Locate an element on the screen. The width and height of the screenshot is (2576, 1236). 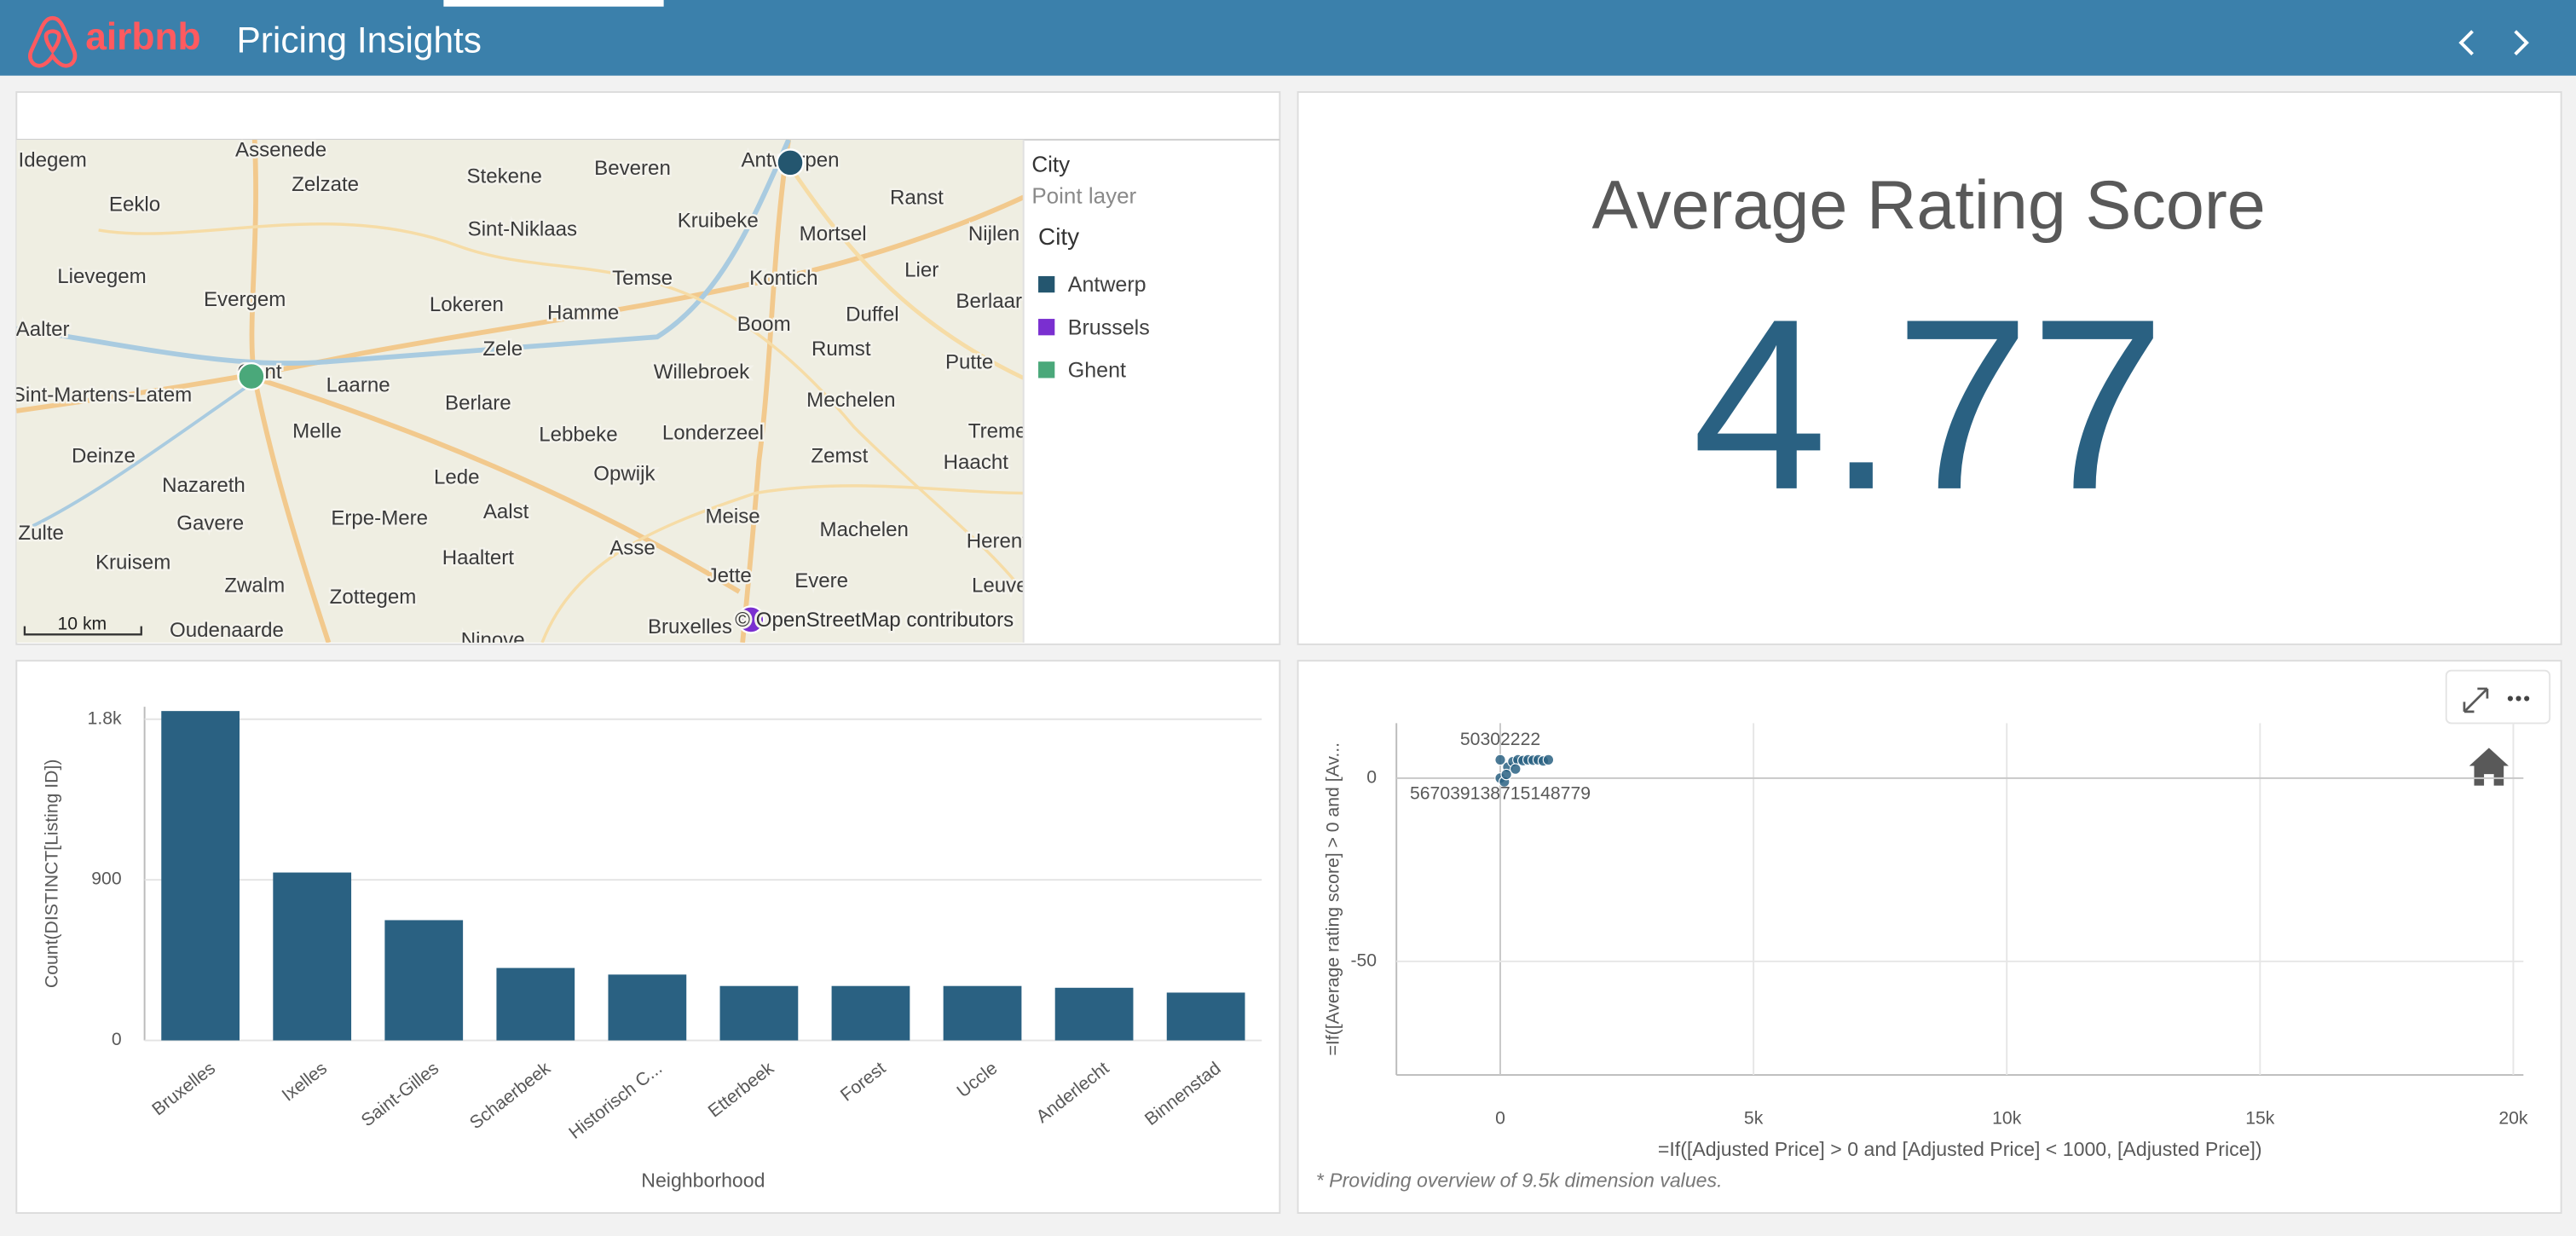
place-label: Eeklo is located at coordinates (134, 204).